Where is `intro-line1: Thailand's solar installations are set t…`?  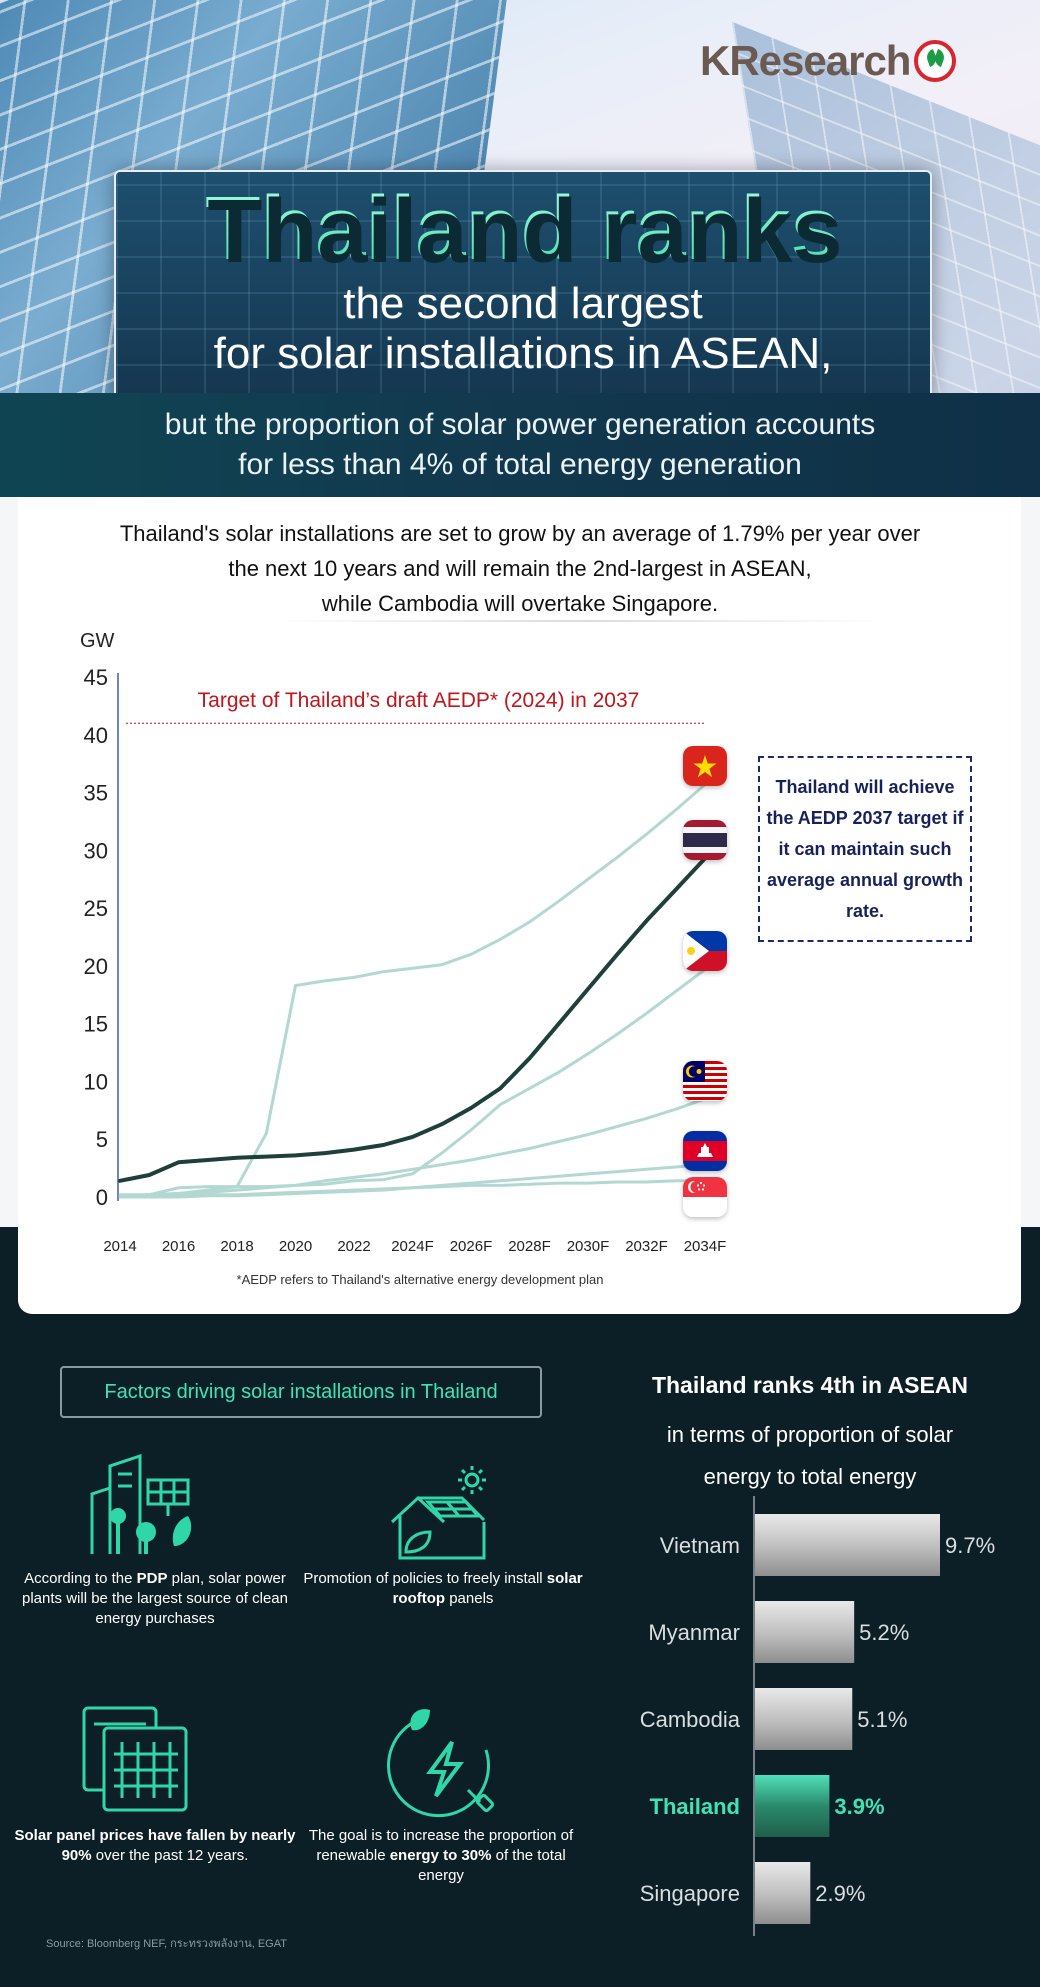
intro-line1: Thailand's solar installations are set t… is located at coordinates (520, 533).